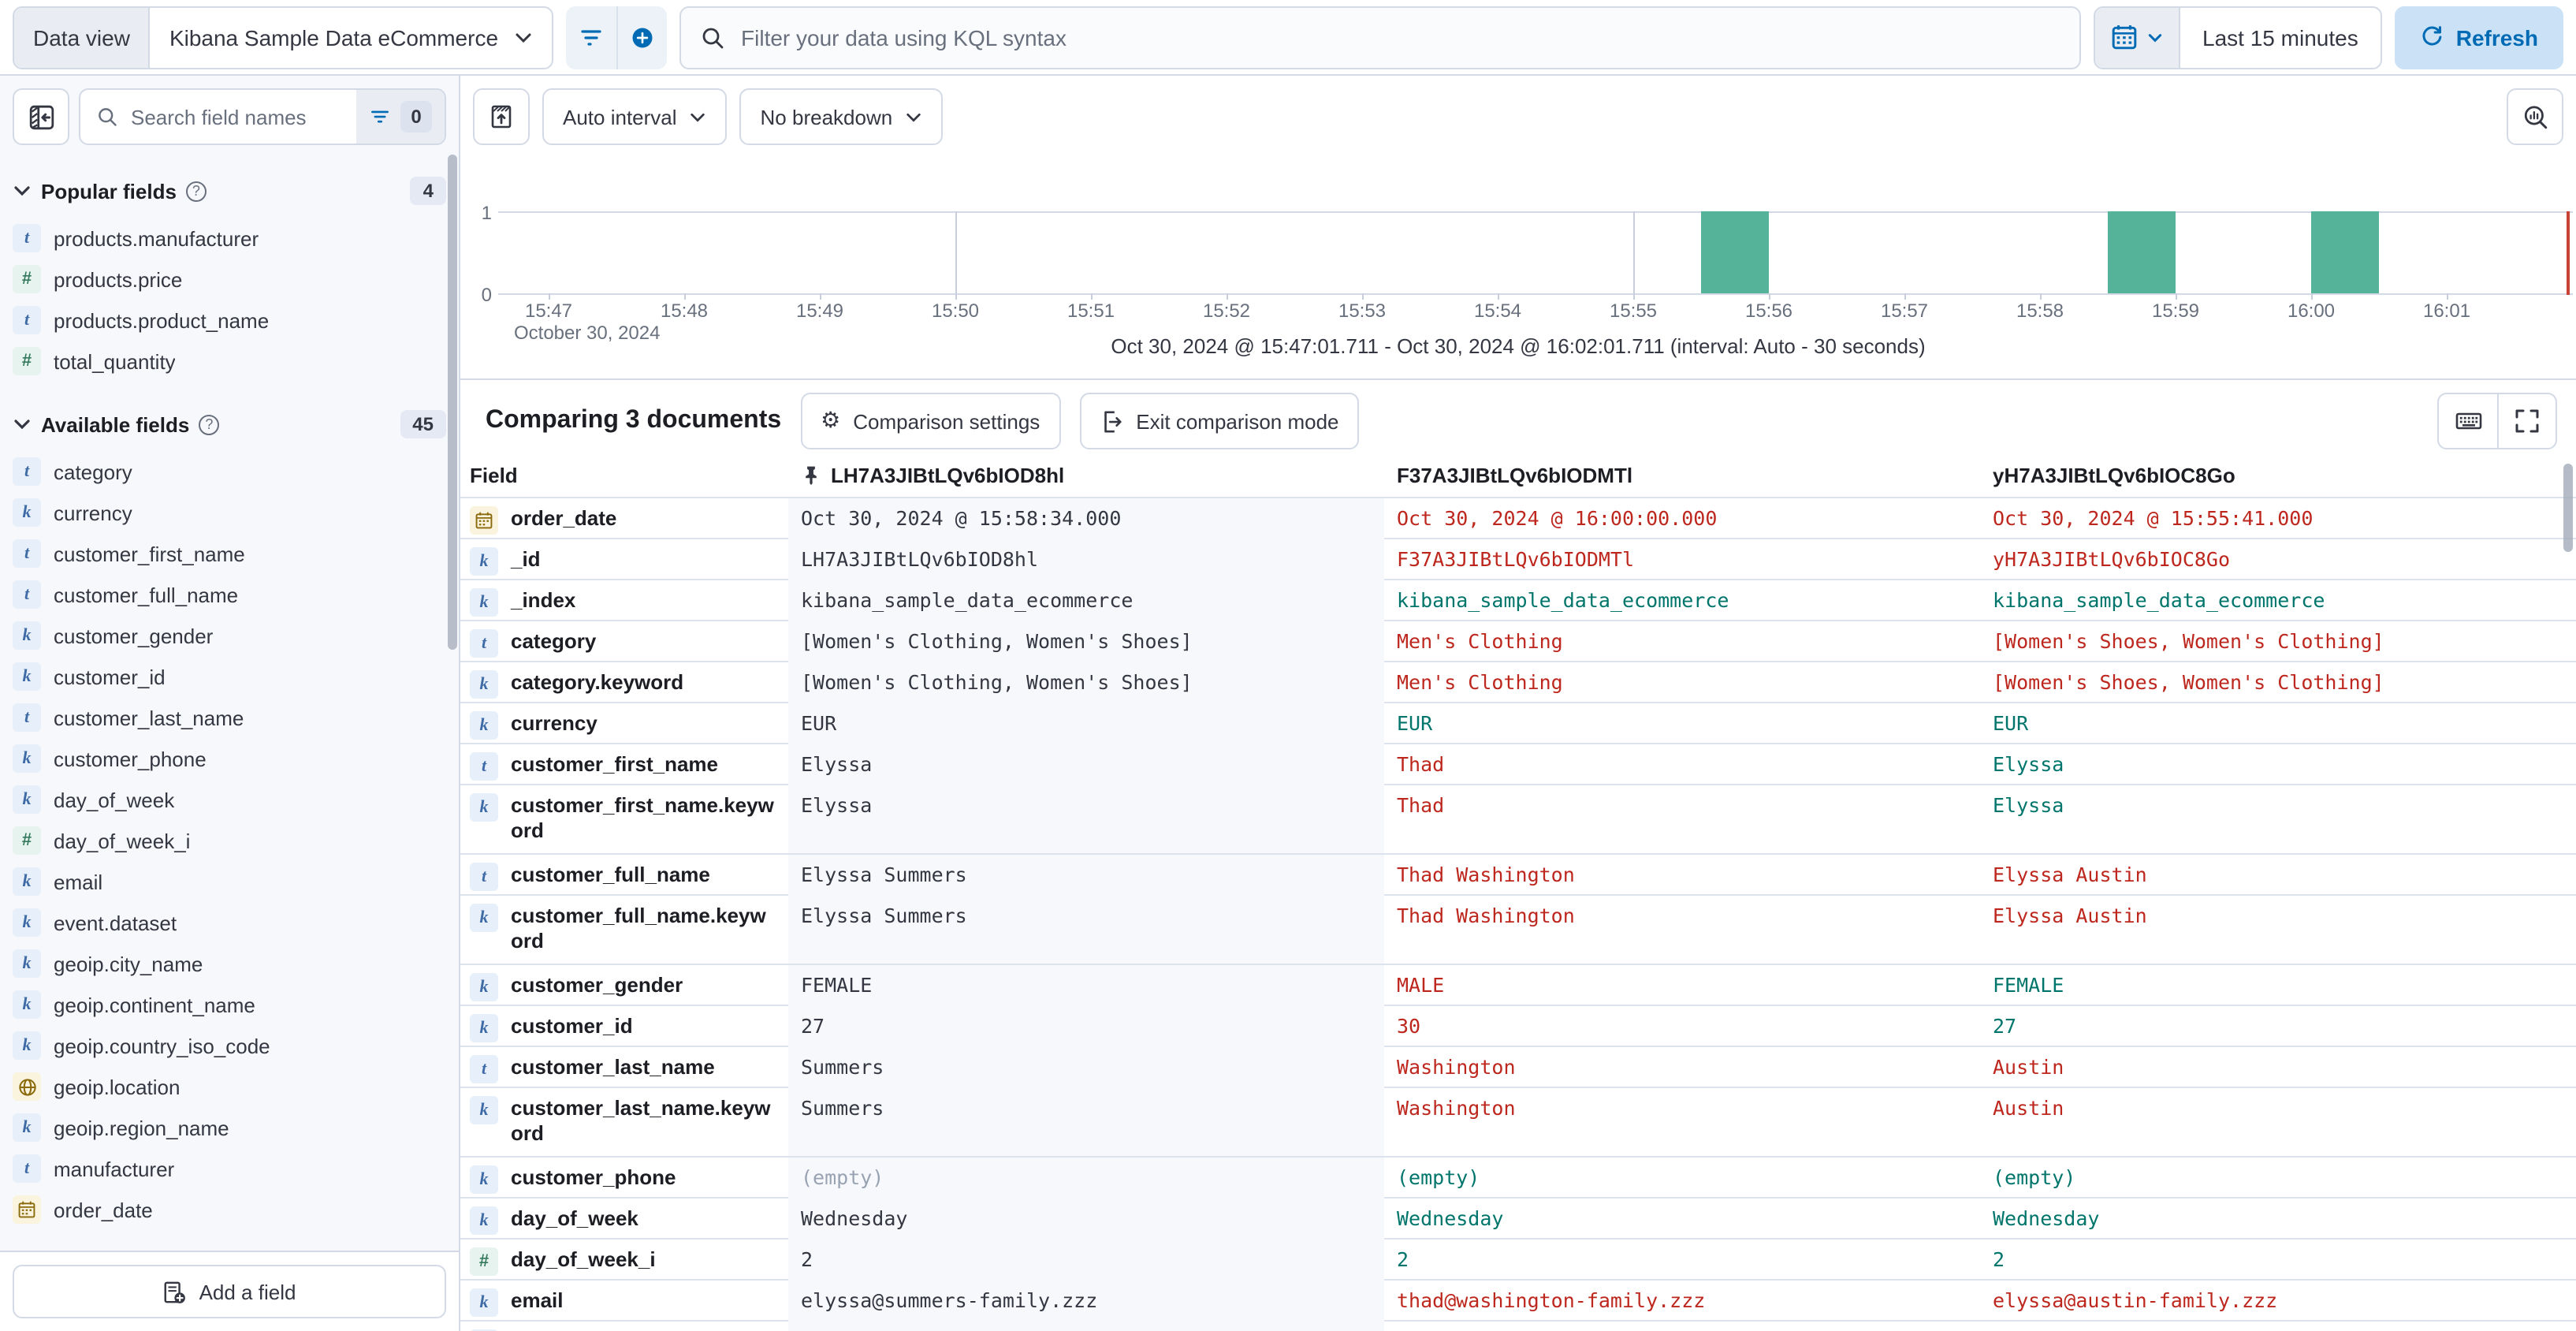 The width and height of the screenshot is (2576, 1331). What do you see at coordinates (229, 512) in the screenshot?
I see `sidebar-field-currency: k currency` at bounding box center [229, 512].